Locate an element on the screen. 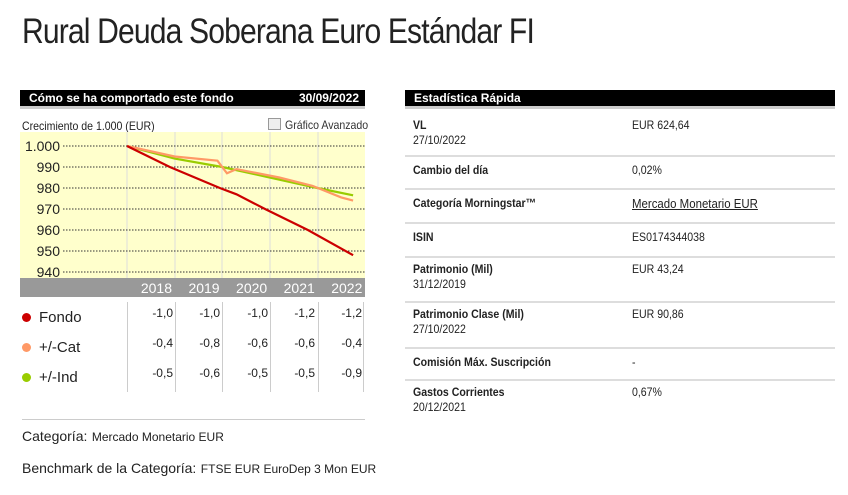  legend-label: +/-Cat is located at coordinates (60, 347).